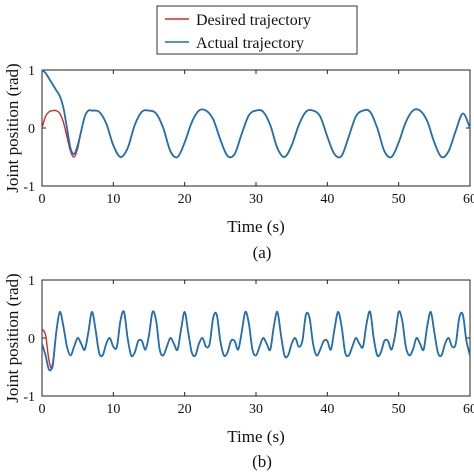  What do you see at coordinates (29, 187) in the screenshot?
I see `panel-a-ytick-label: -1` at bounding box center [29, 187].